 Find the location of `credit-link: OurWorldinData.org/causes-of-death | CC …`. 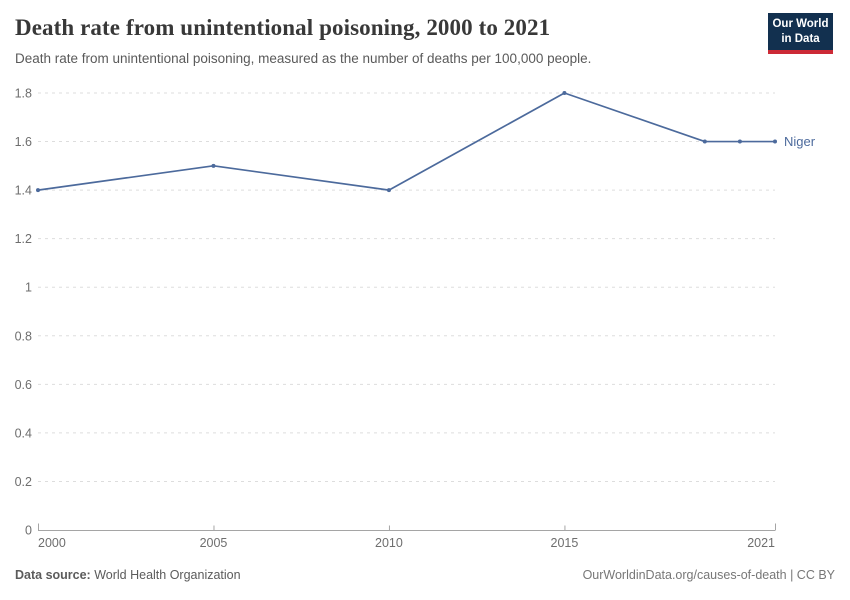

credit-link: OurWorldinData.org/causes-of-death | CC … is located at coordinates (708, 575).